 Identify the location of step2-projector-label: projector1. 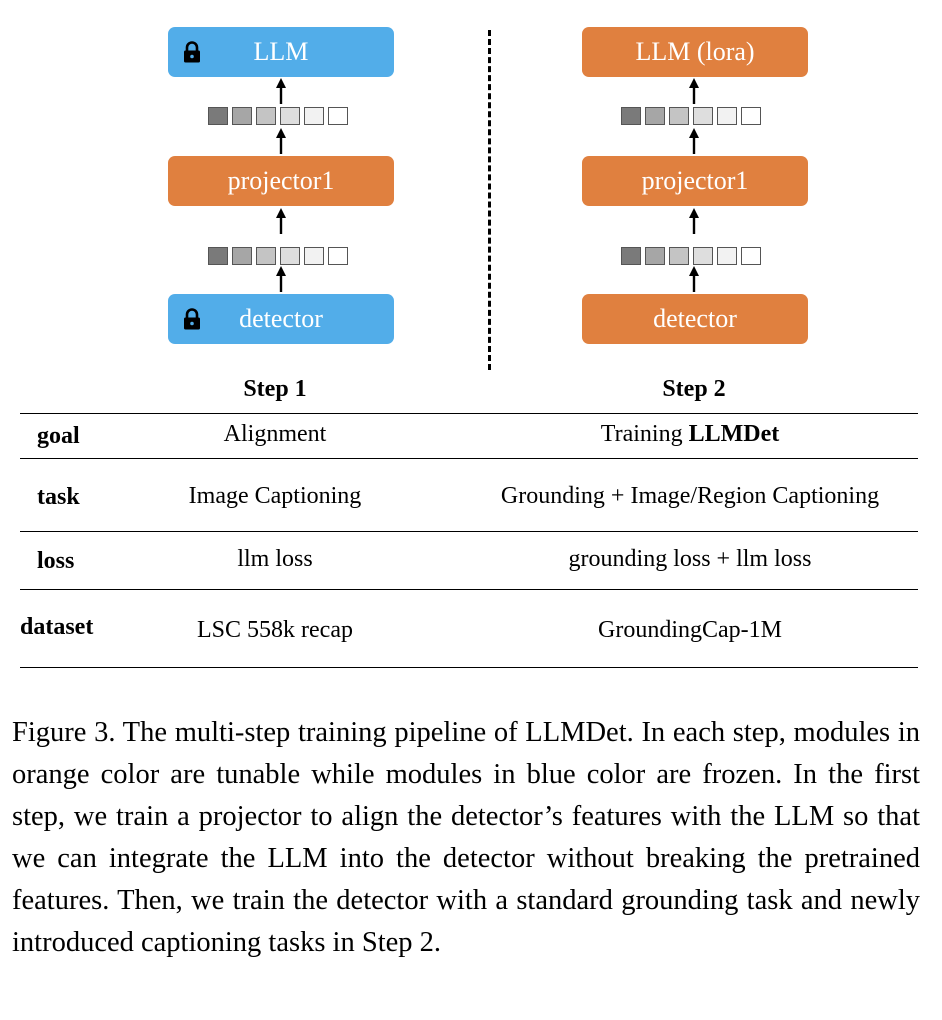
(695, 180).